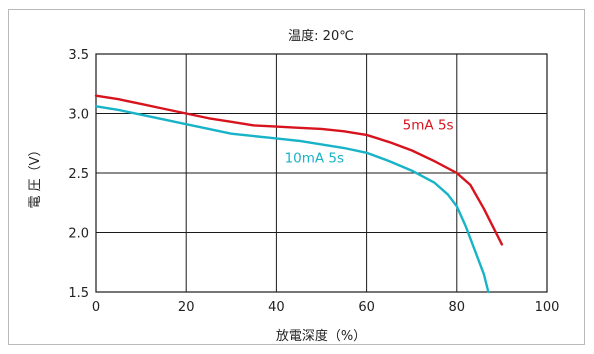 The image size is (594, 354). Describe the element at coordinates (78, 115) in the screenshot. I see `y-tick-label: 3.0` at that location.